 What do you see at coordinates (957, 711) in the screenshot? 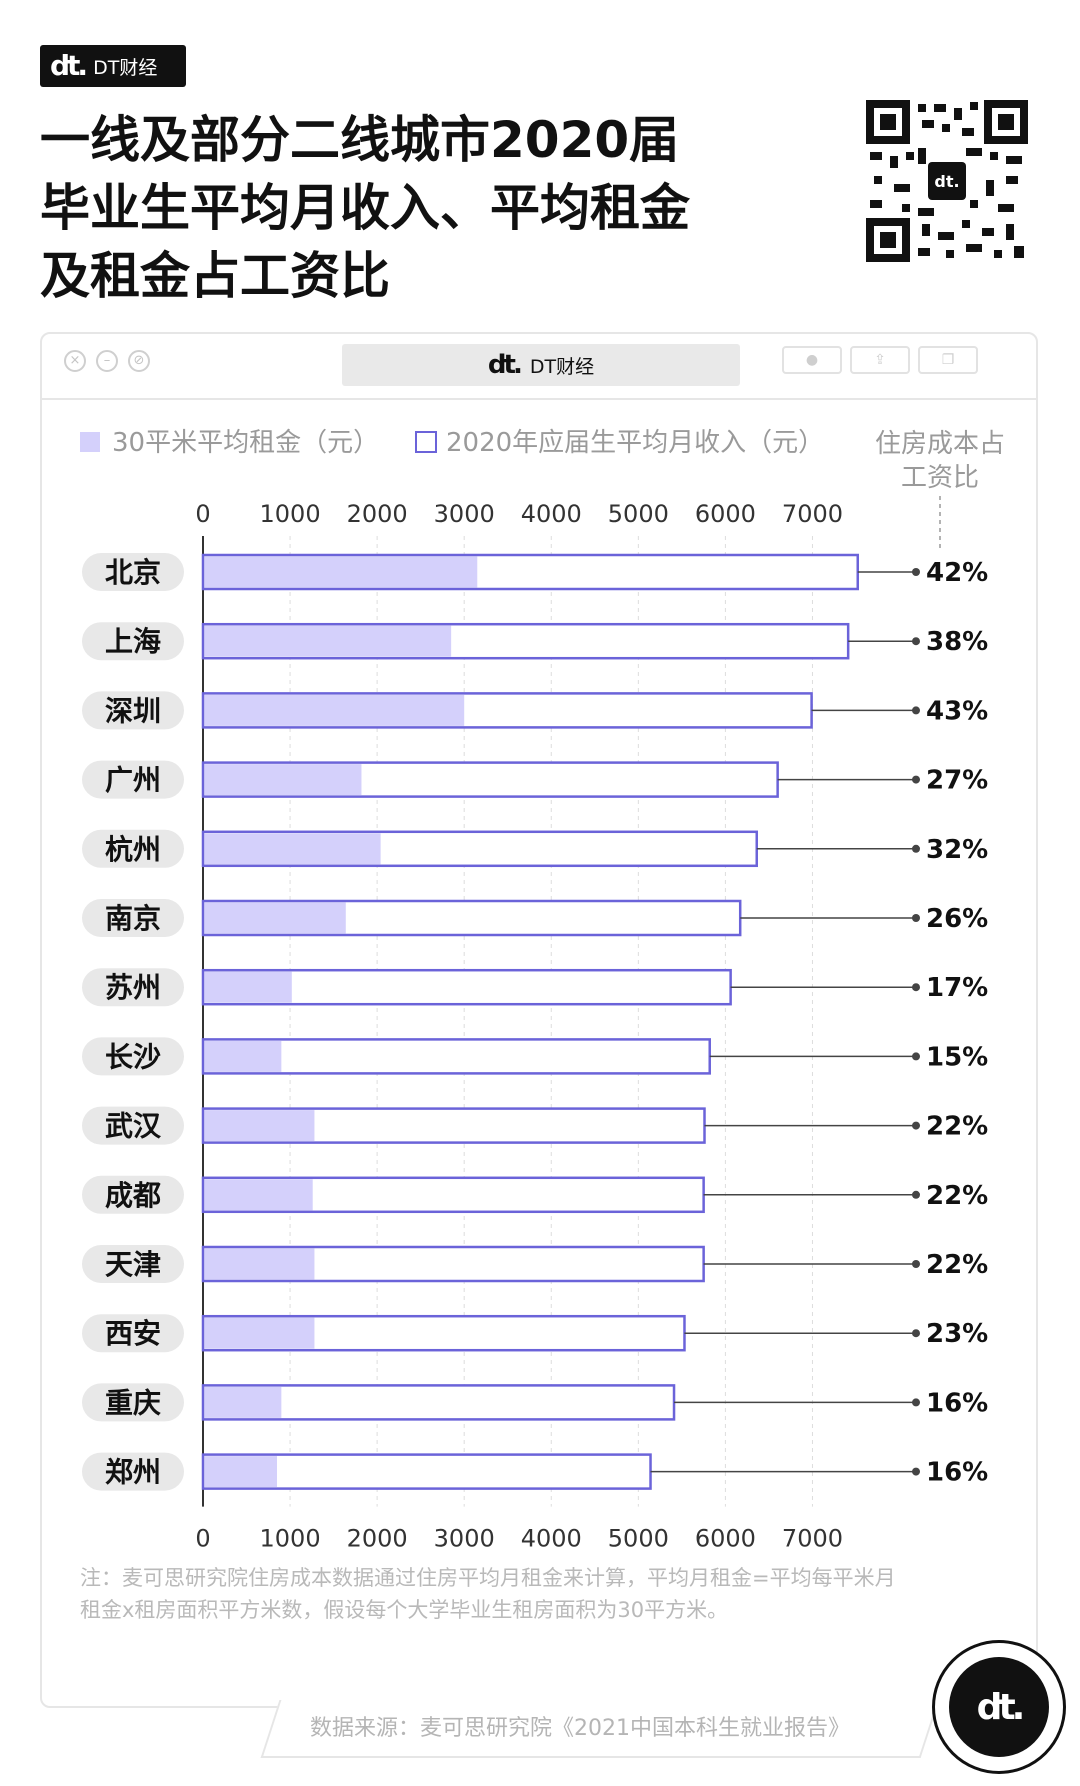
I see `ratio-label: 43%` at bounding box center [957, 711].